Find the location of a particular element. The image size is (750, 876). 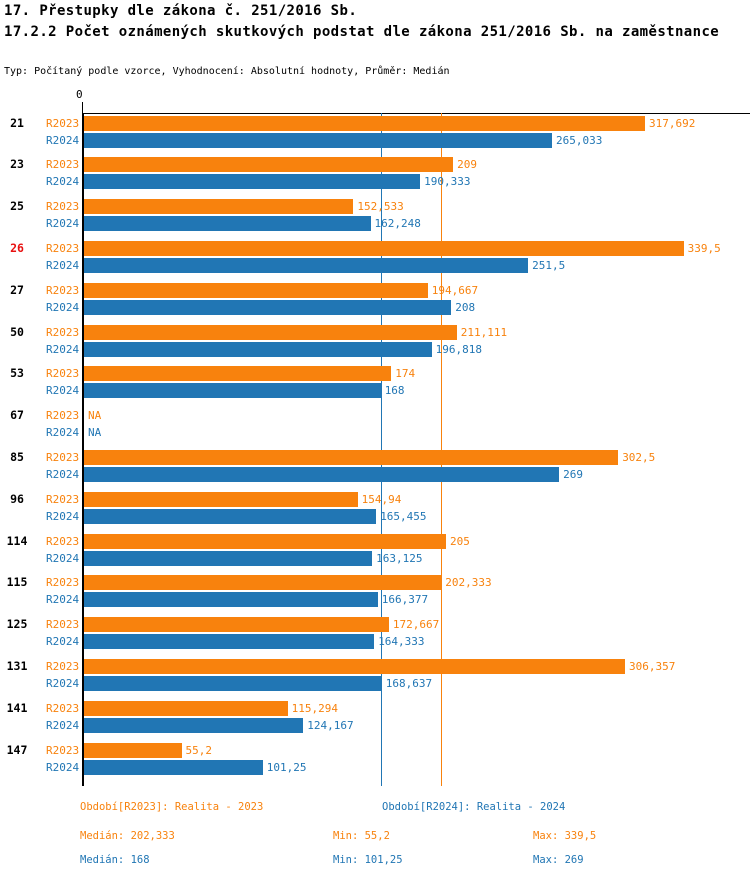

page-title-line1: 17. Přestupky dle zákona č. 251/2016 Sb. is located at coordinates (181, 11).